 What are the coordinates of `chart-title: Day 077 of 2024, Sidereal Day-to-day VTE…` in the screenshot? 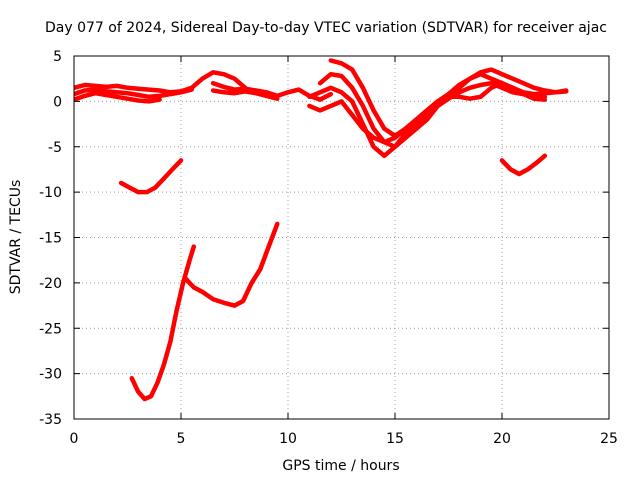 It's located at (326, 28).